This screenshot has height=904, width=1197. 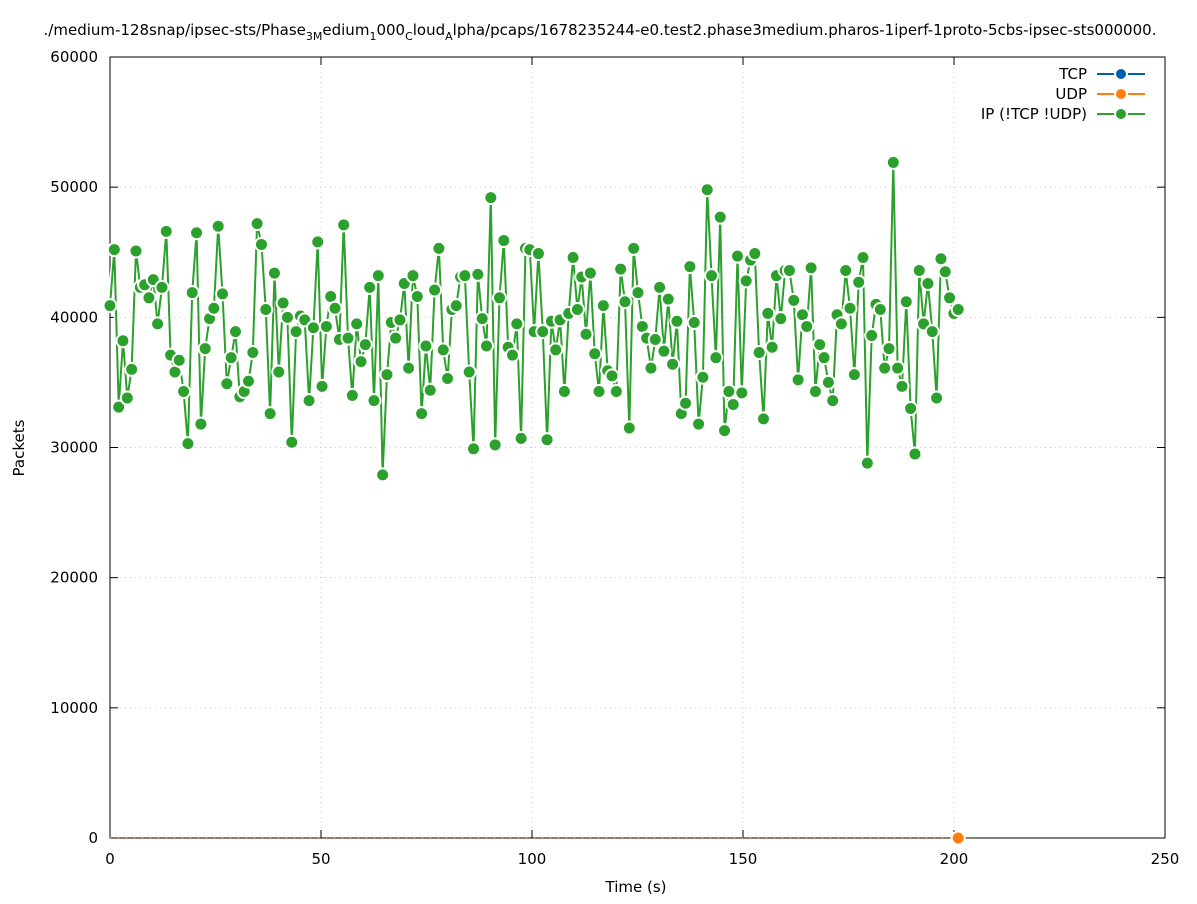 I want to click on y-tick-label: 50000, so click(x=74, y=187).